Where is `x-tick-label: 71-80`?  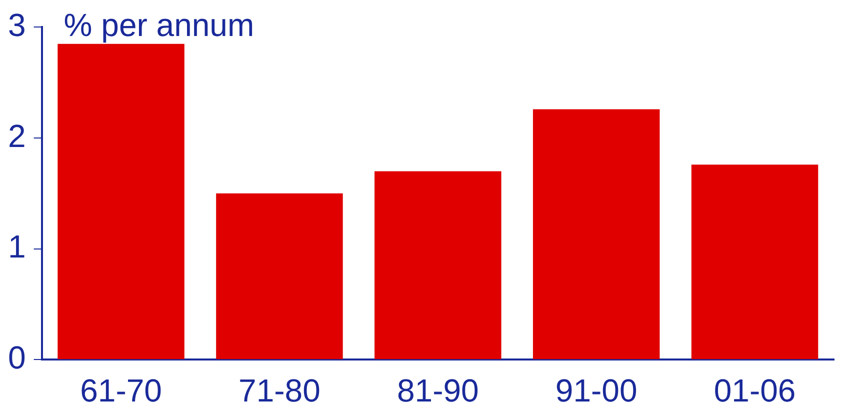 x-tick-label: 71-80 is located at coordinates (279, 390).